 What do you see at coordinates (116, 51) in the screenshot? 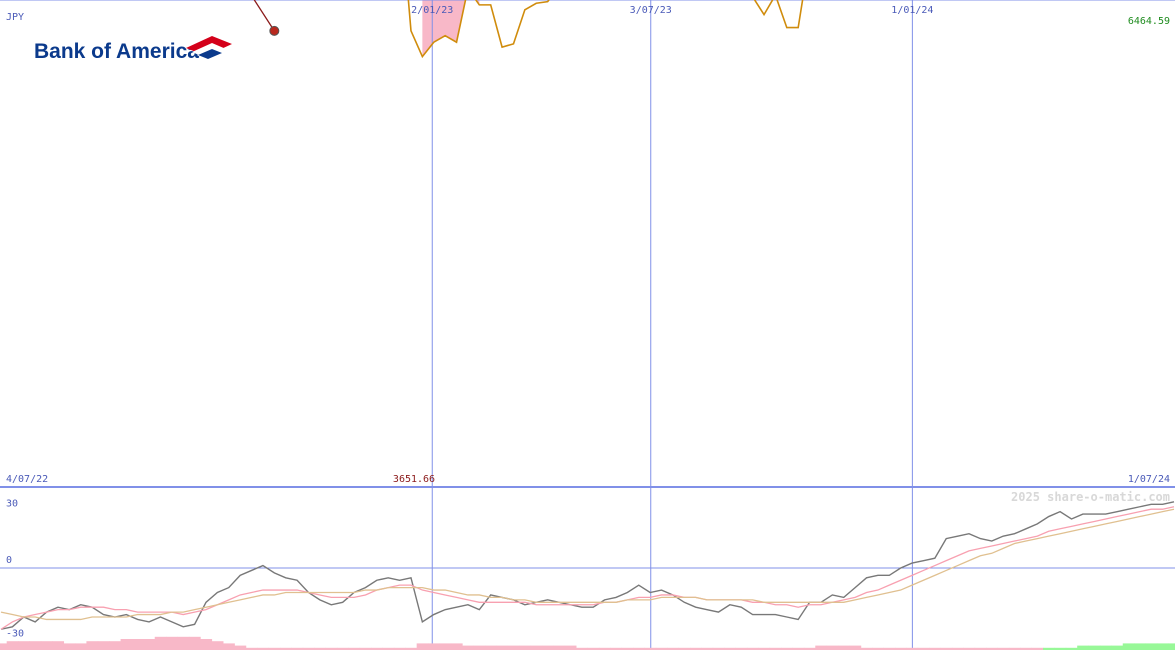
I see `logo-text: Bank of America` at bounding box center [116, 51].